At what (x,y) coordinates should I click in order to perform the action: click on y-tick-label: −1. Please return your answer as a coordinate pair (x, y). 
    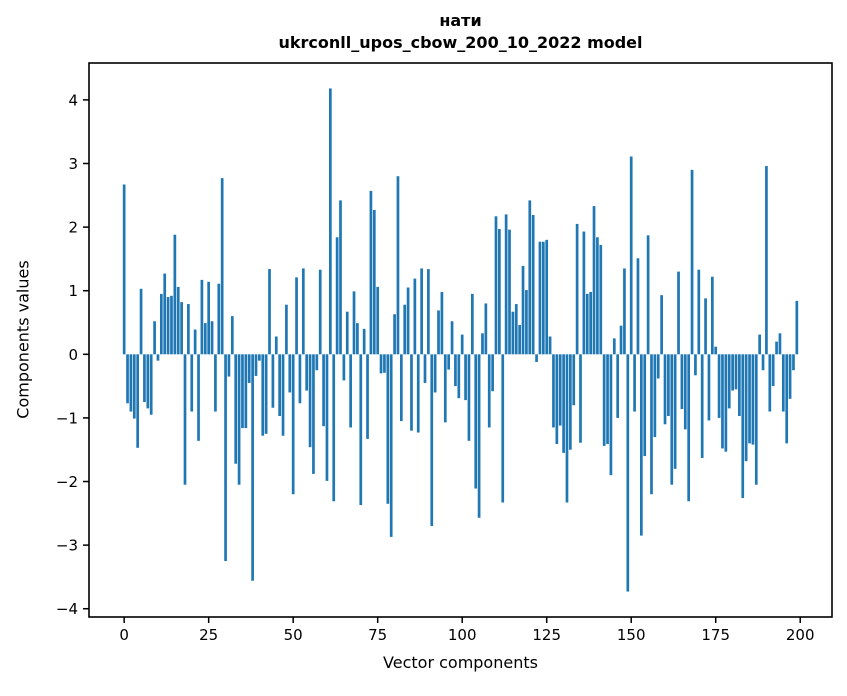
    Looking at the image, I should click on (67, 418).